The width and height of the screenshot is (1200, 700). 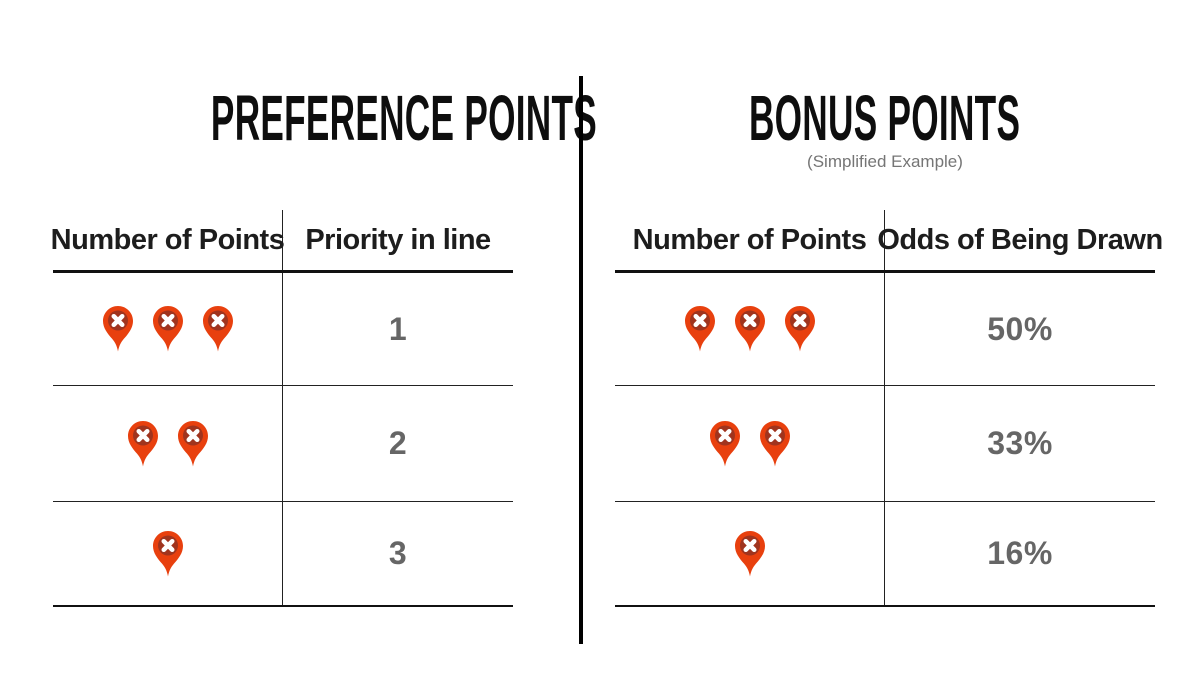 What do you see at coordinates (581, 360) in the screenshot?
I see `vertical-divider` at bounding box center [581, 360].